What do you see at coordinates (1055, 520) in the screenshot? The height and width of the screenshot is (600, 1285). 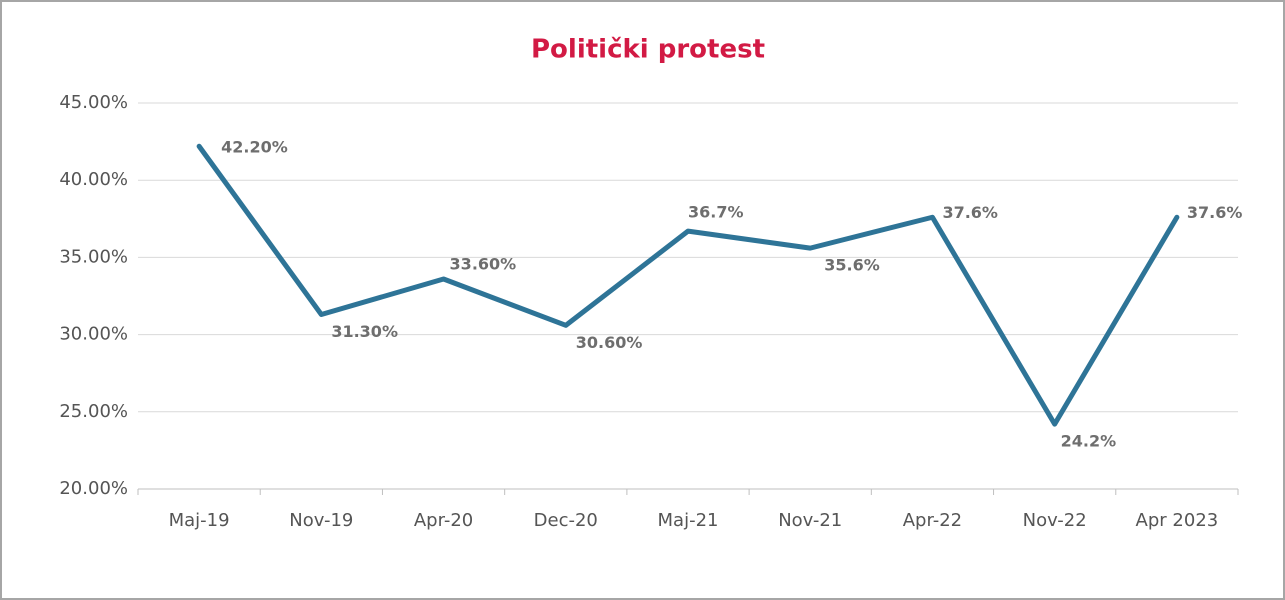 I see `x-tick-label: Nov-22` at bounding box center [1055, 520].